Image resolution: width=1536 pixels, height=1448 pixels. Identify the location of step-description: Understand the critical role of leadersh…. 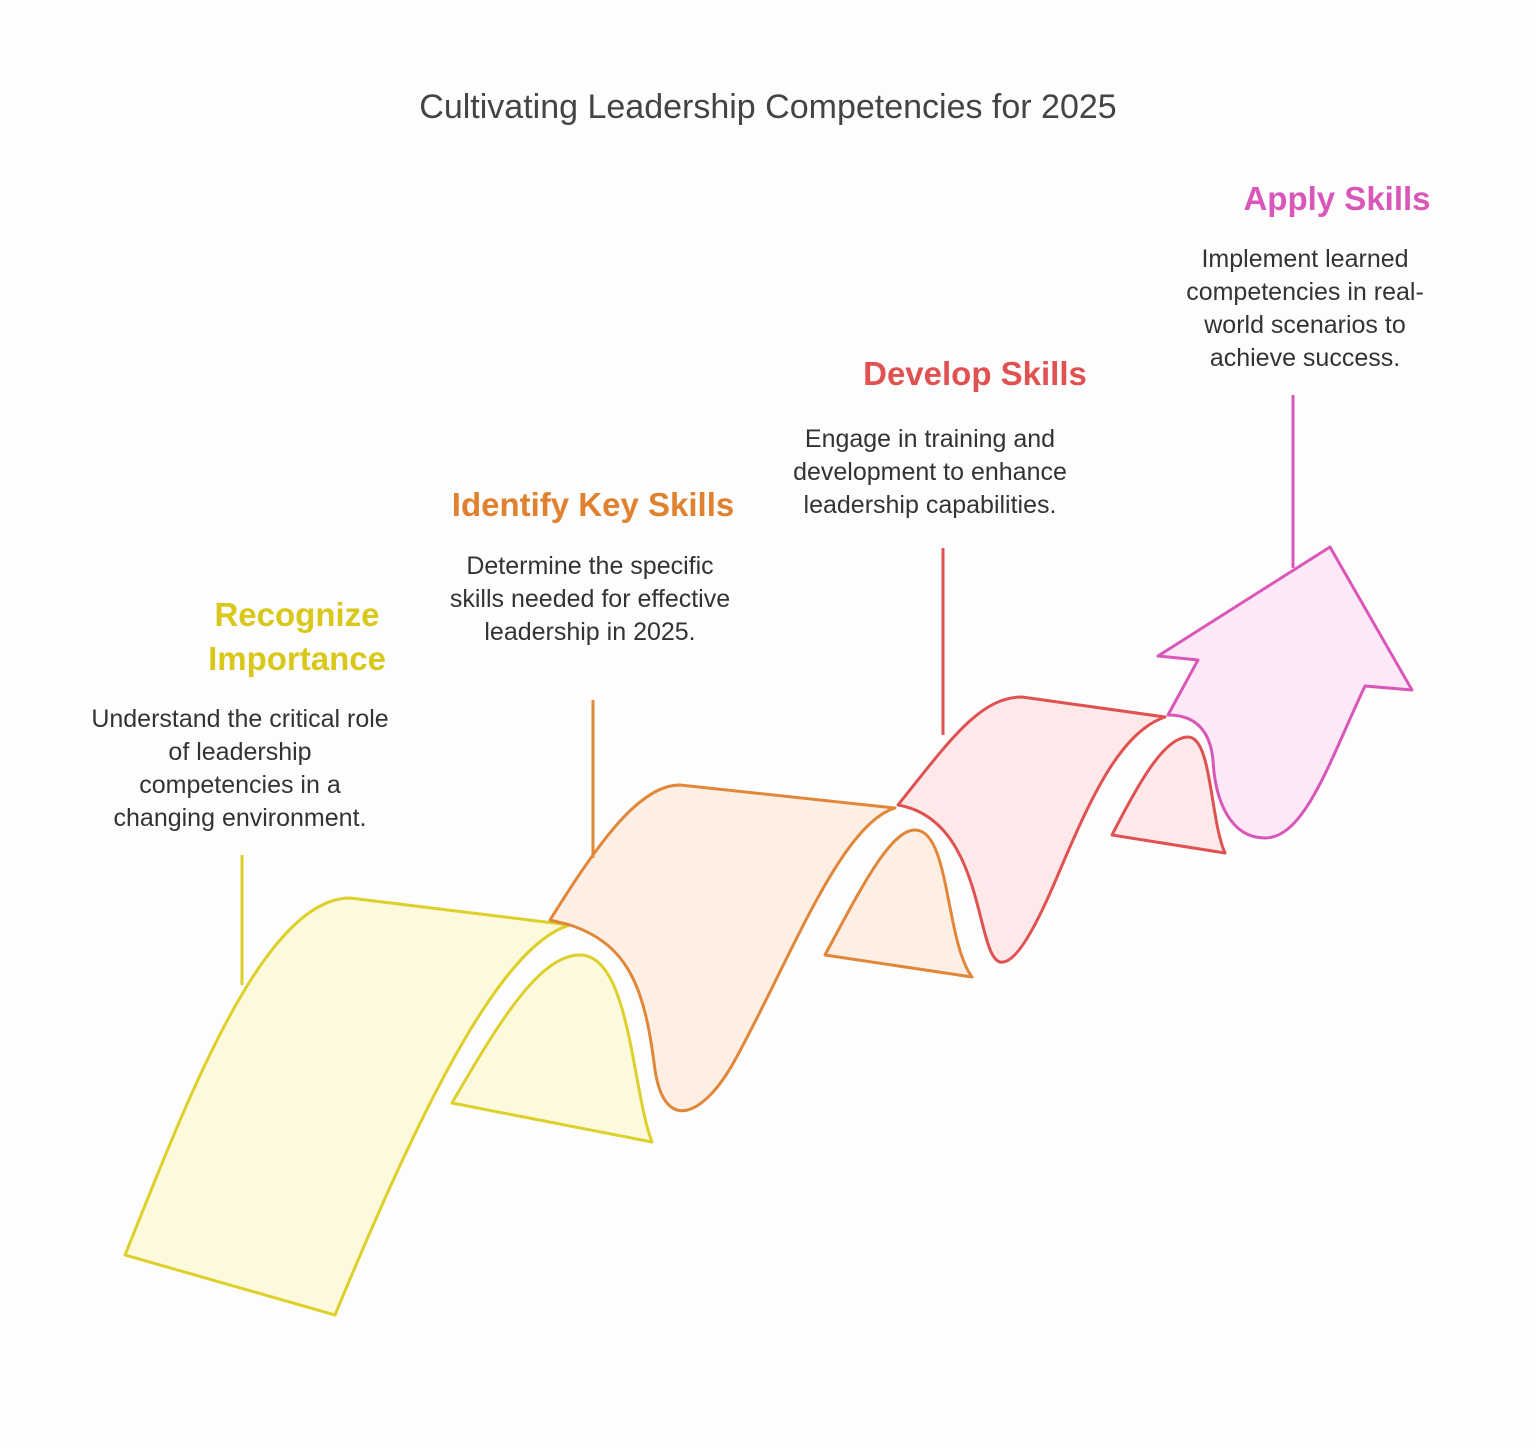
(240, 768).